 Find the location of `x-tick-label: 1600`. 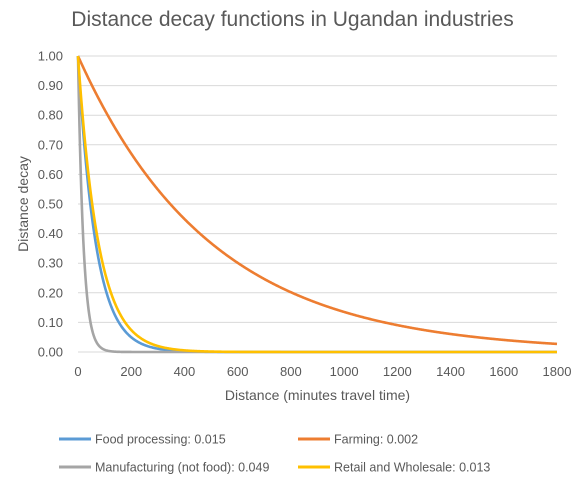

x-tick-label: 1600 is located at coordinates (503, 371).